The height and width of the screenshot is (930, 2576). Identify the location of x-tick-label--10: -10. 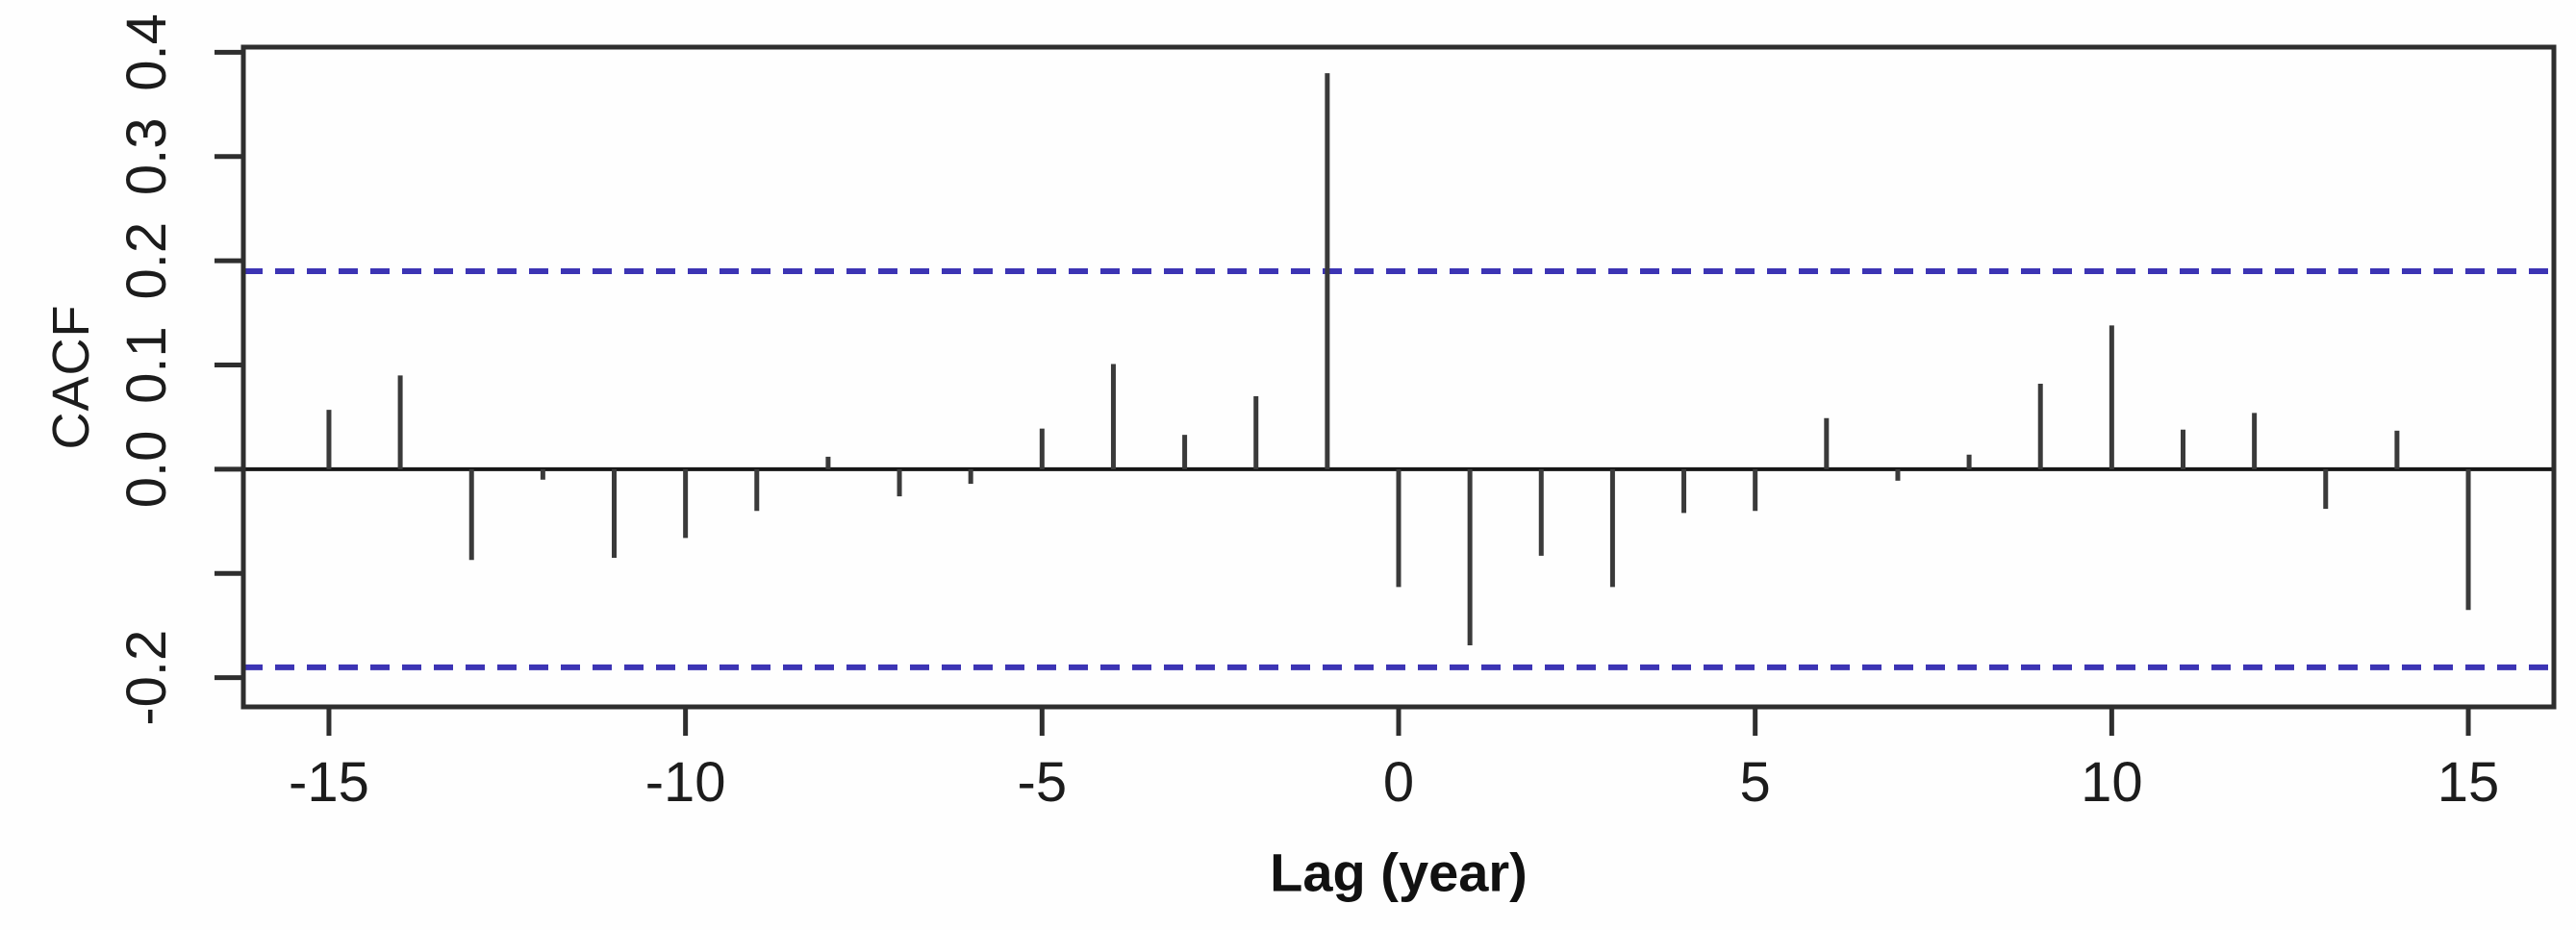
(686, 782).